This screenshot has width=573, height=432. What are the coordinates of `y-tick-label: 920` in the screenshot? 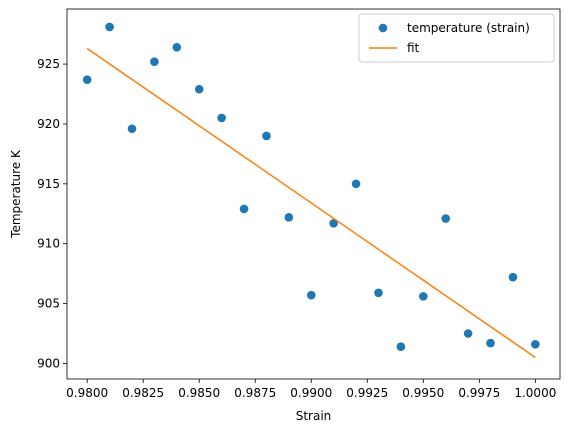 It's located at (48, 124).